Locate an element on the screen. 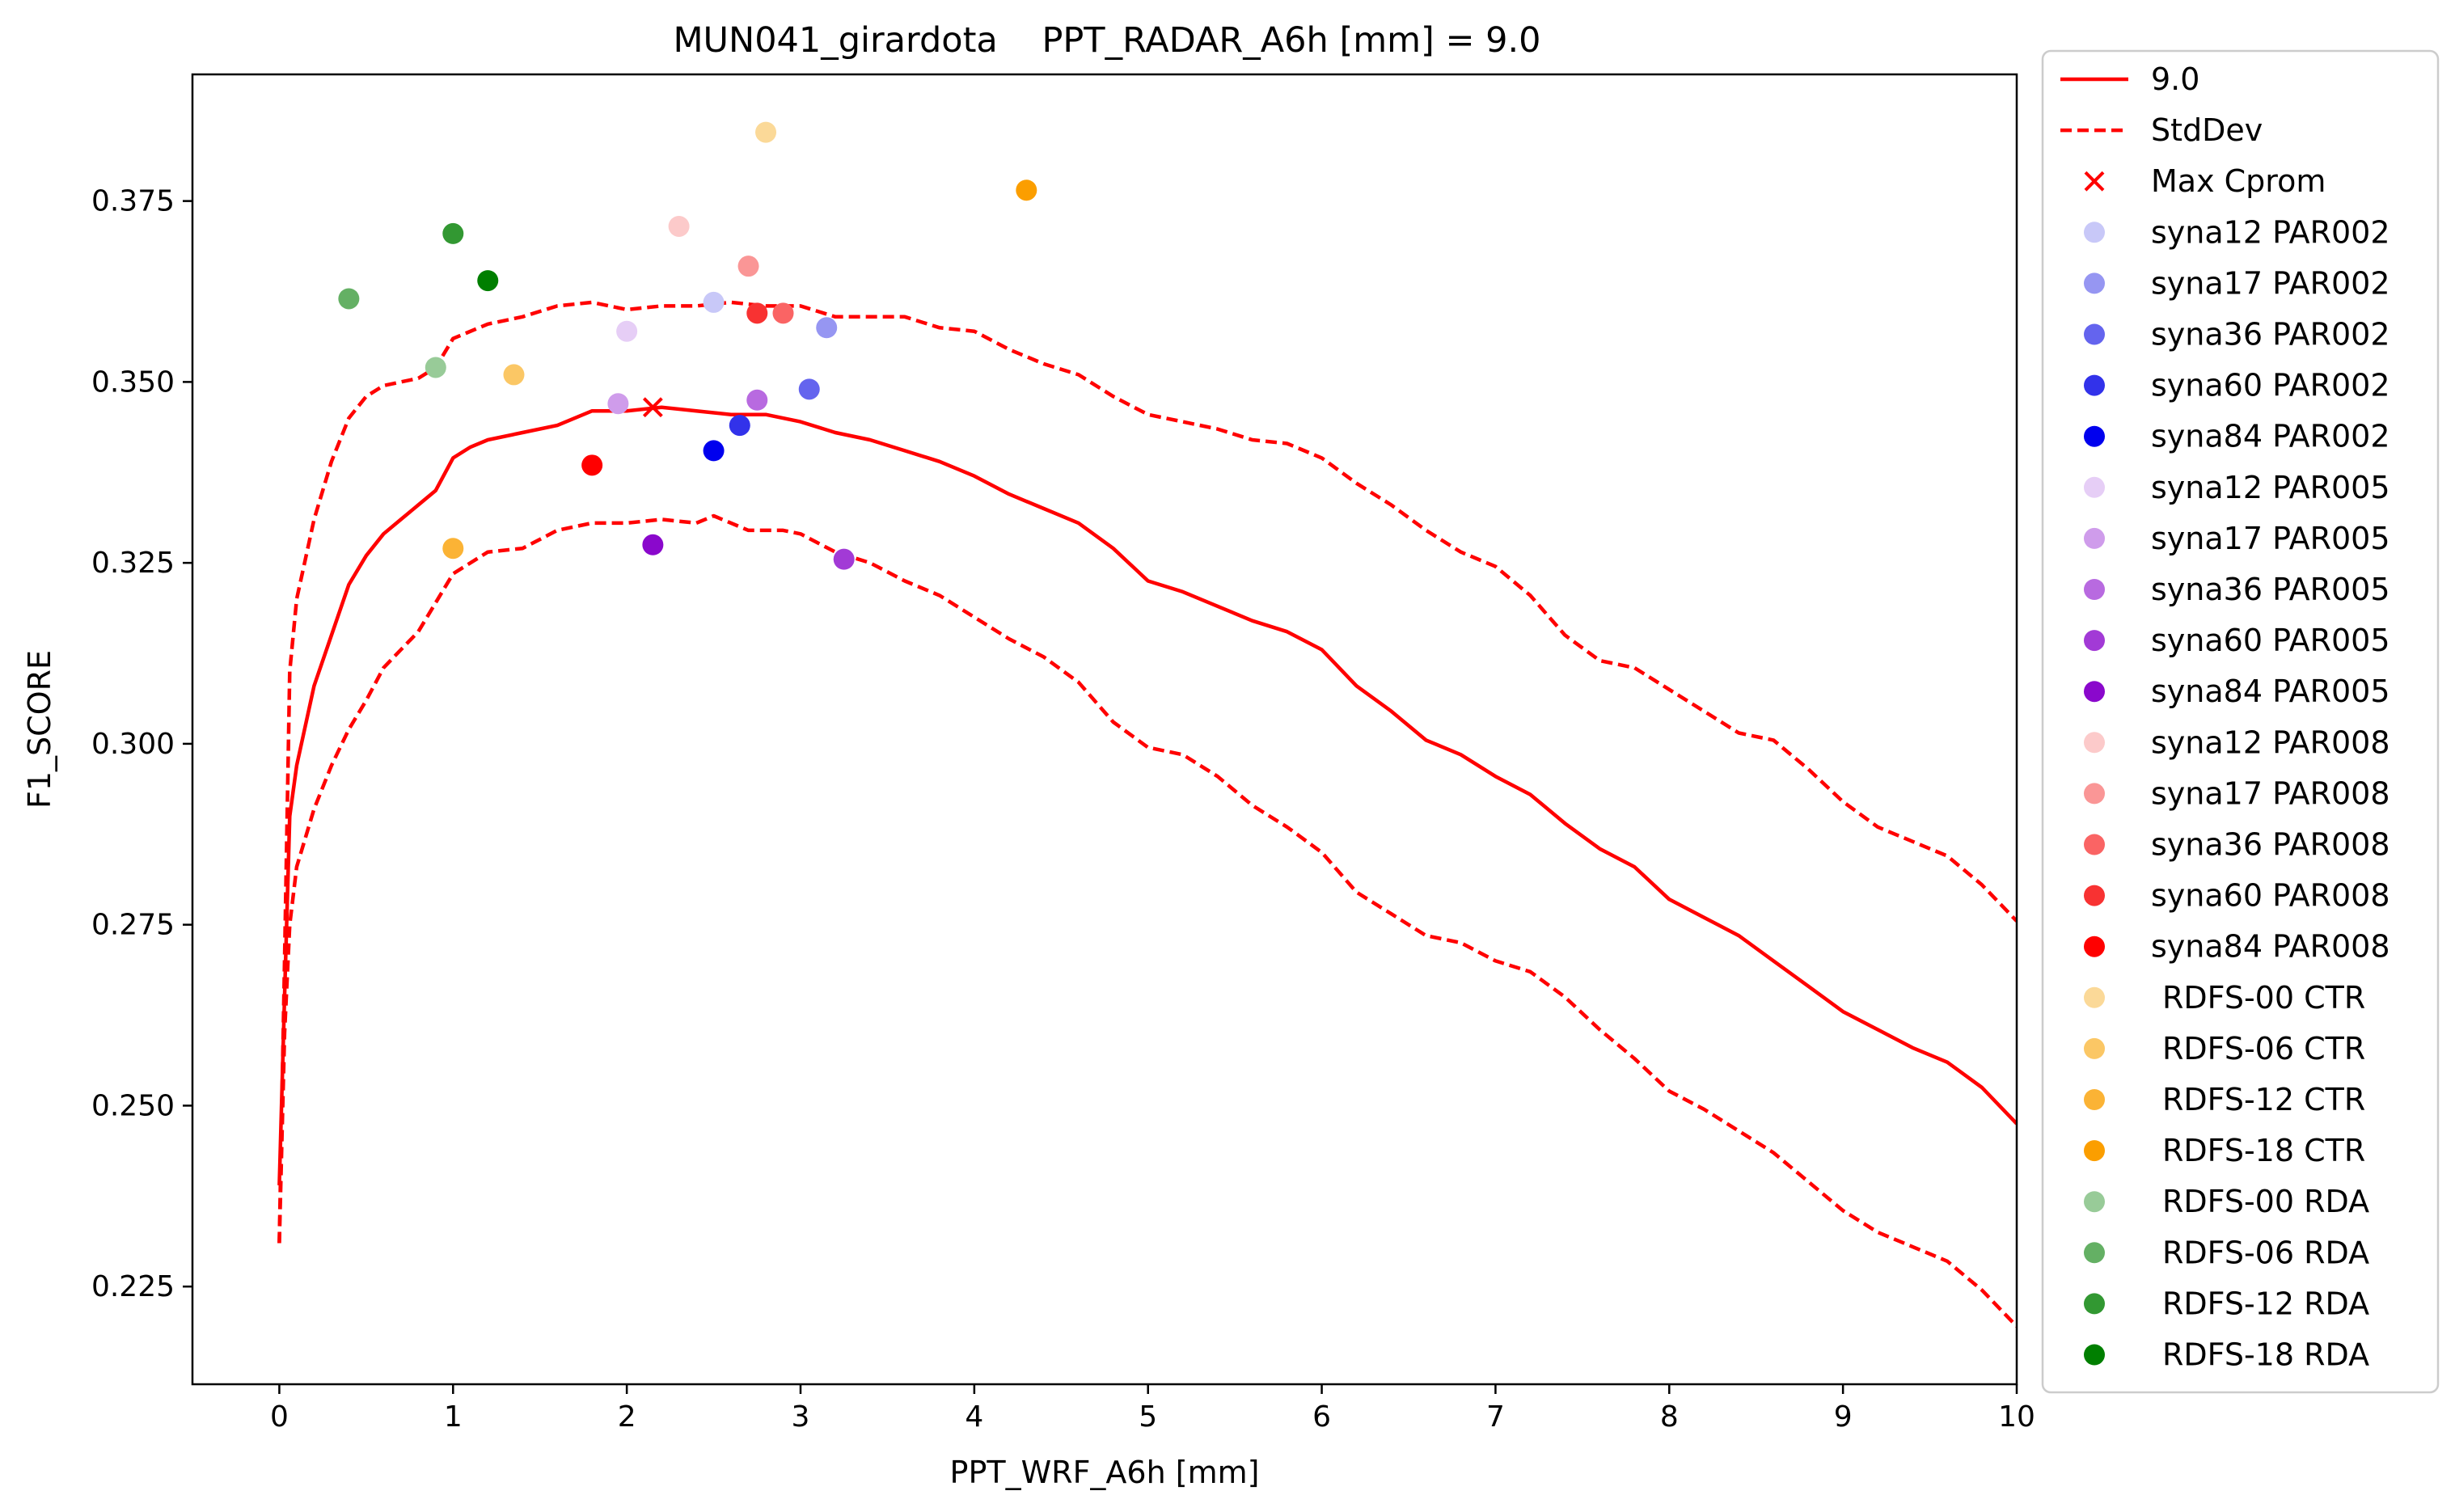 The height and width of the screenshot is (1512, 2455). y-axis: 0.225 0.250 0.275 0.300 0.325 0.350 0.375 is located at coordinates (141, 744).